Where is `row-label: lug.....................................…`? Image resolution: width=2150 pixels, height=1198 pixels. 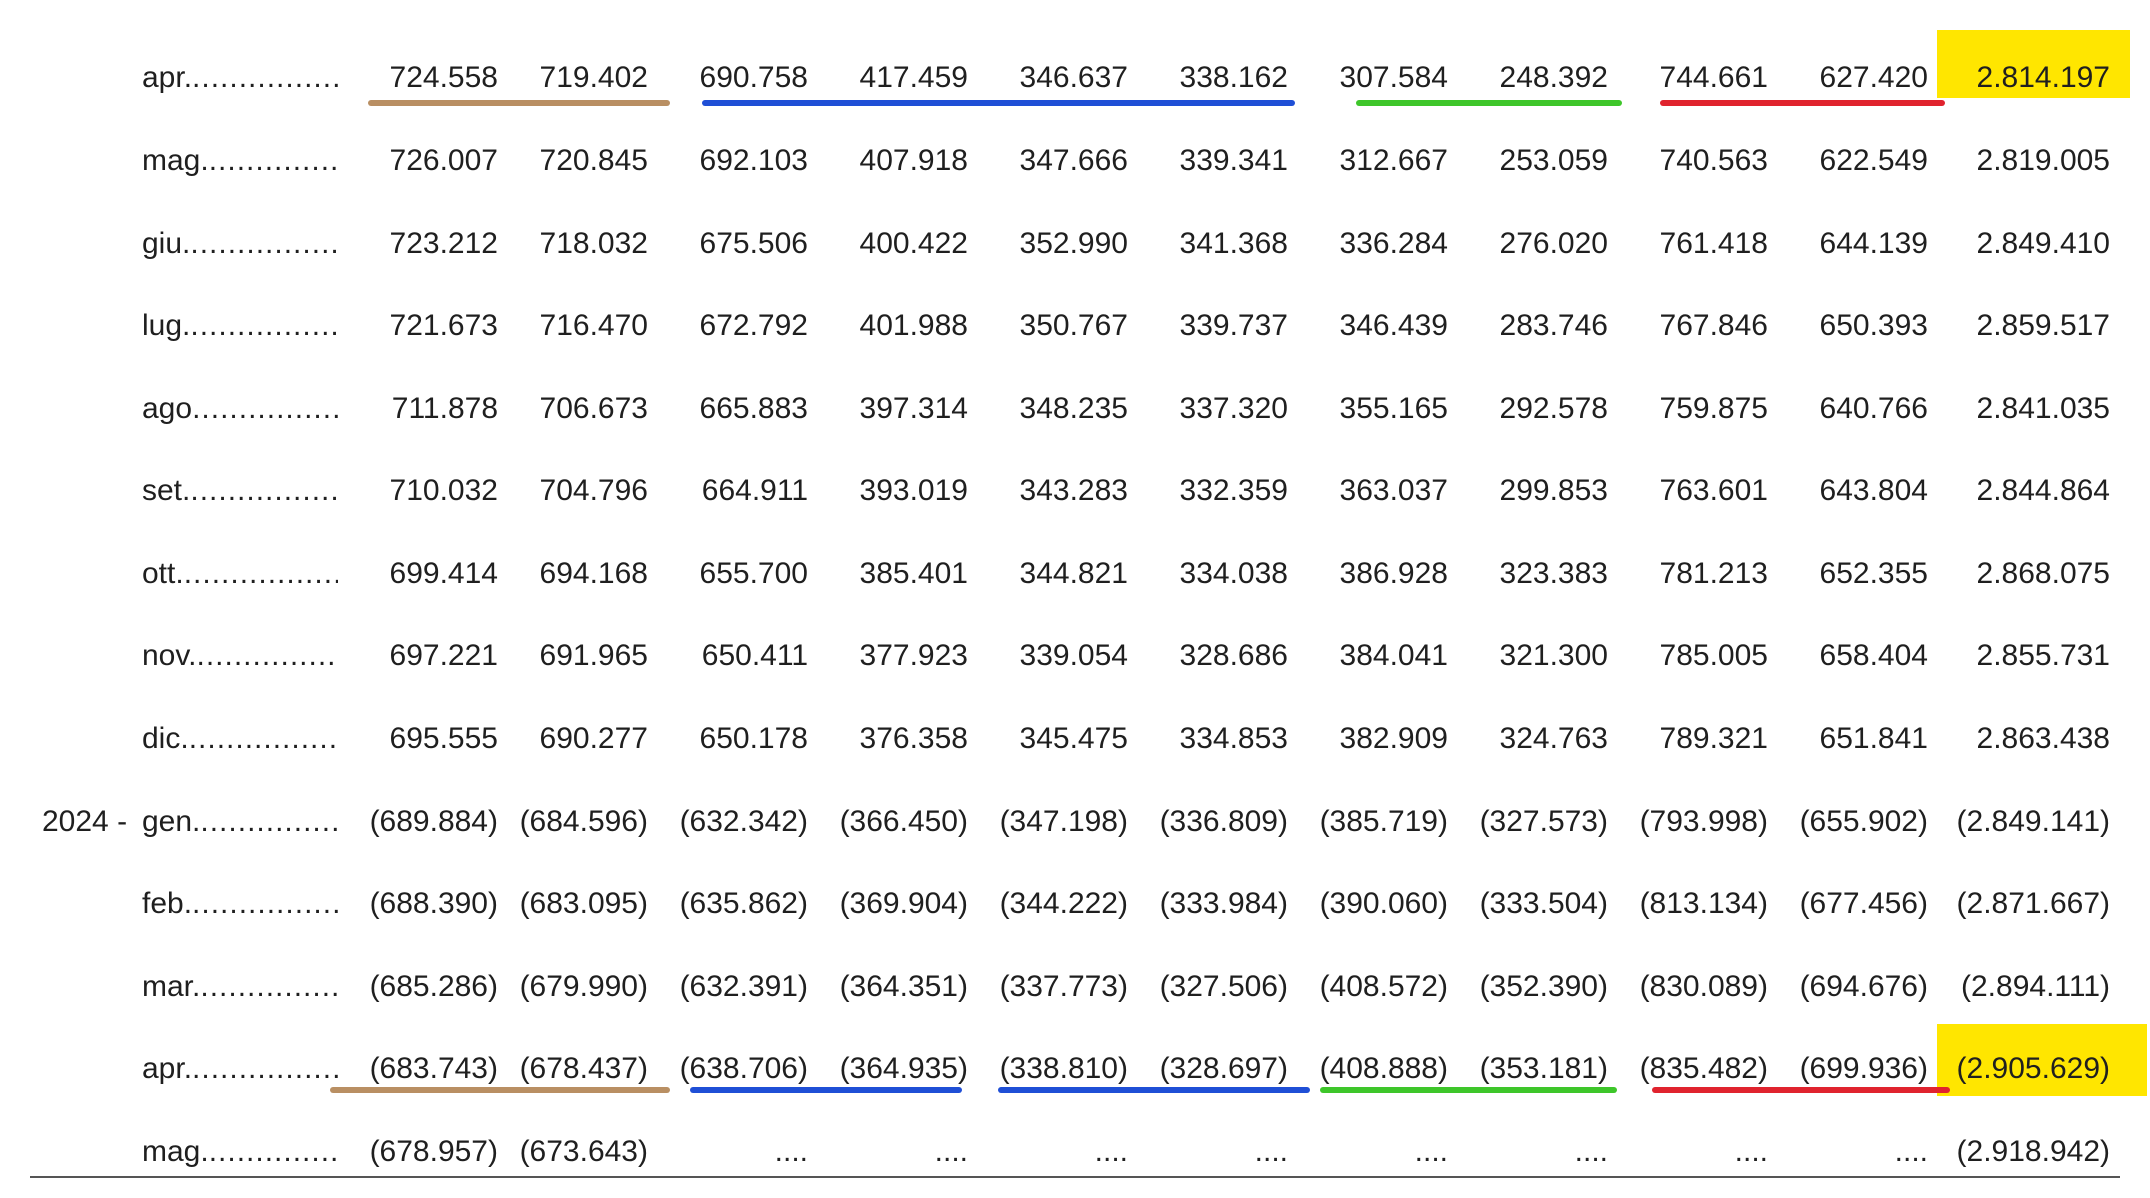 row-label: lug.....................................… is located at coordinates (241, 326).